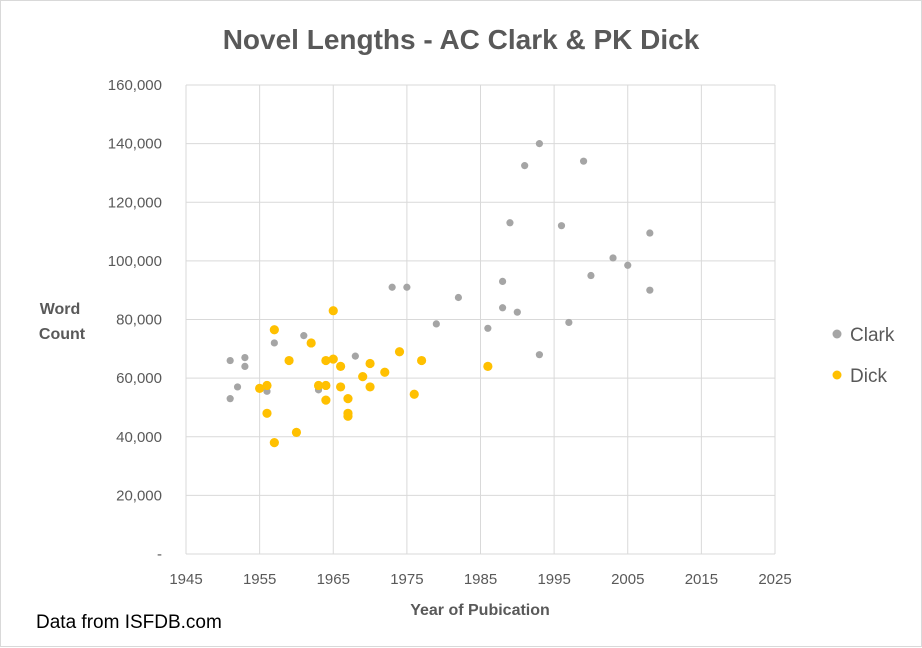 The width and height of the screenshot is (922, 648). I want to click on x-tick-label: 1985, so click(480, 579).